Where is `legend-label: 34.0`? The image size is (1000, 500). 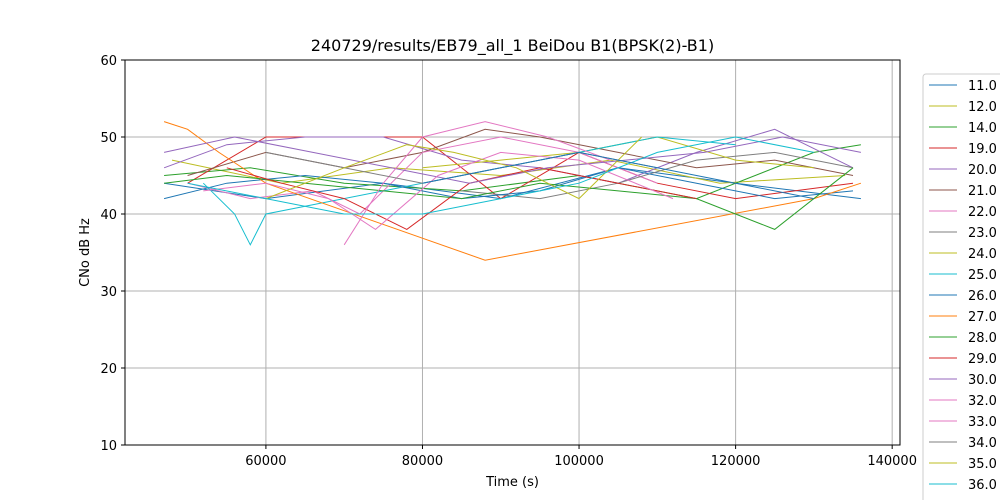 legend-label: 34.0 is located at coordinates (982, 443).